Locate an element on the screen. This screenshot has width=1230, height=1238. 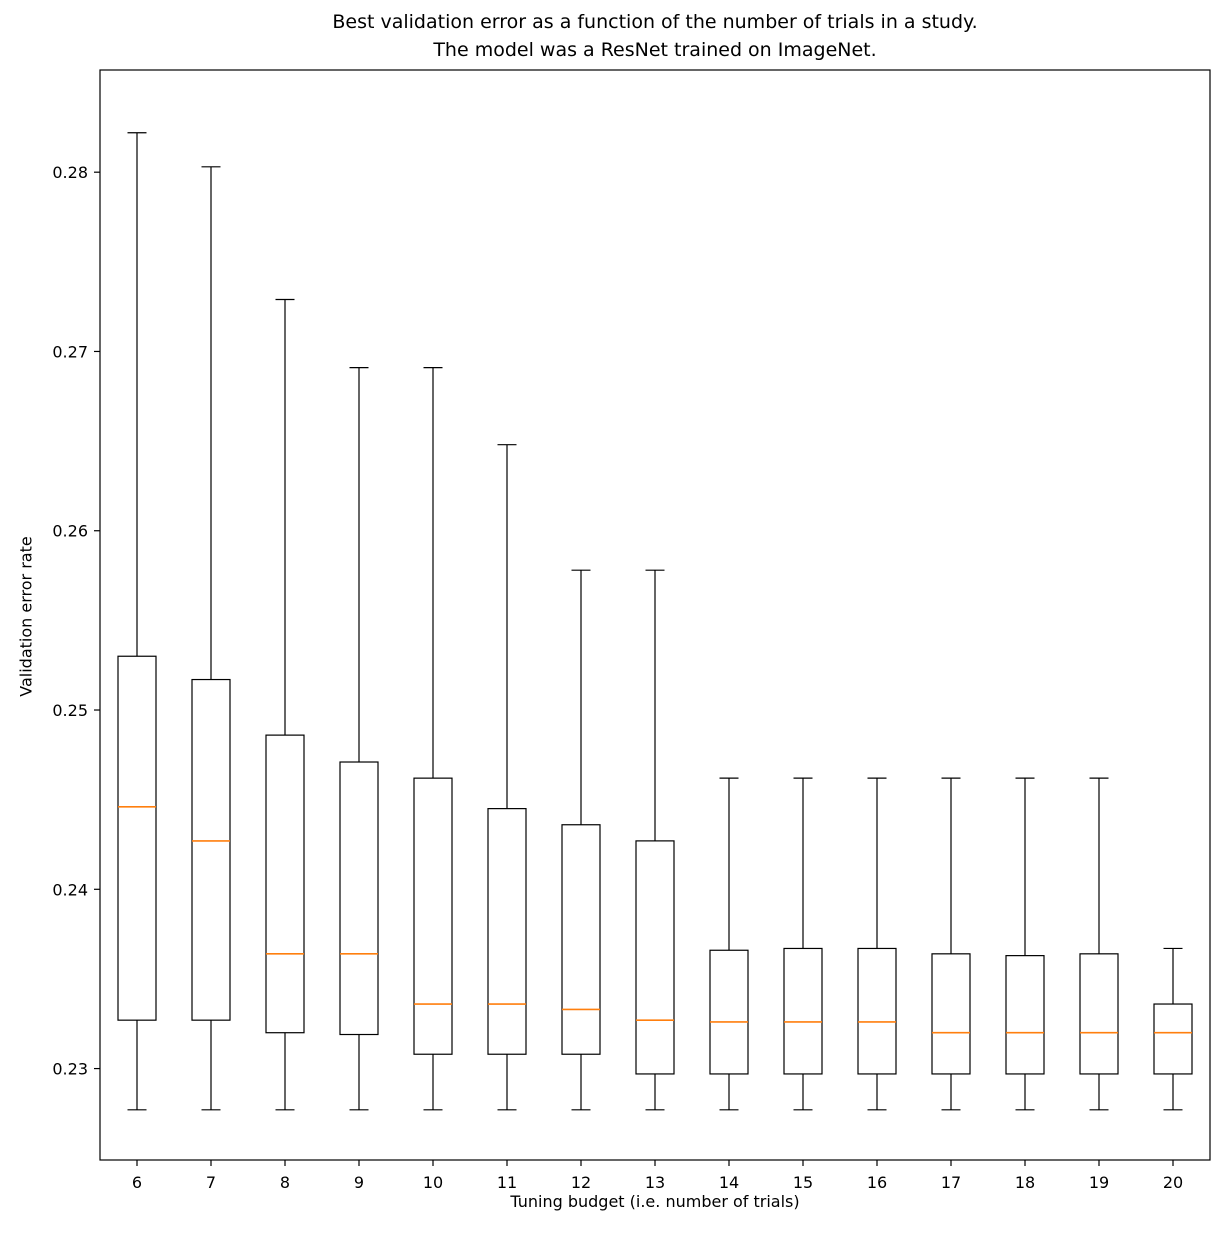
y-tick-label: 0.28 is located at coordinates (70, 172).